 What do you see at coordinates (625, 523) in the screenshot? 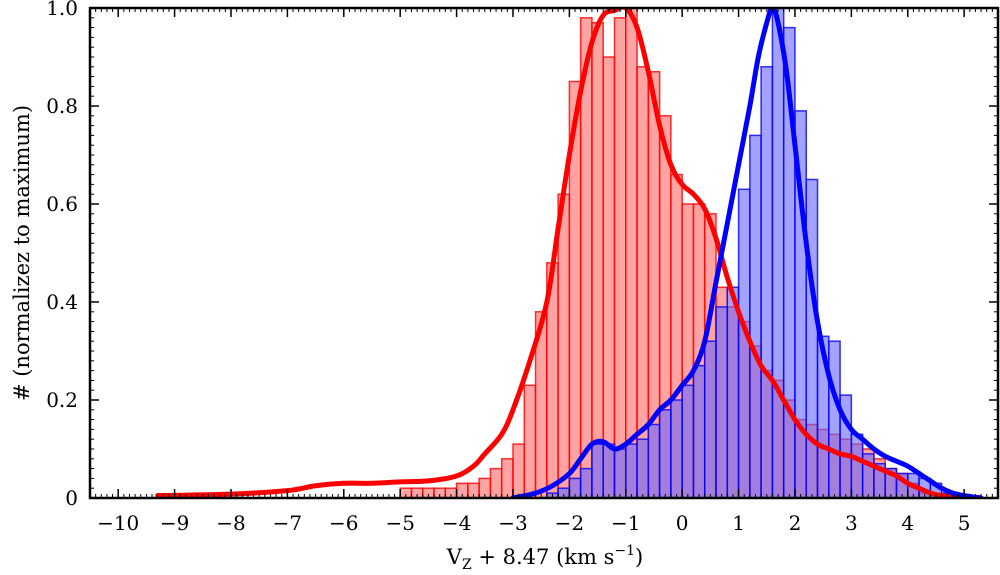
I see `x-tick-label: −1` at bounding box center [625, 523].